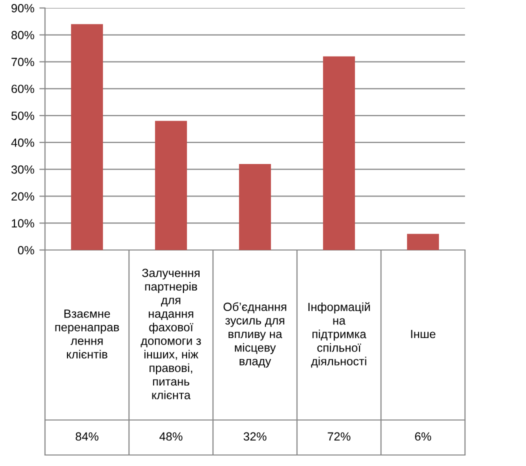 The height and width of the screenshot is (466, 526). I want to click on x-tick-label: Інше, so click(423, 334).